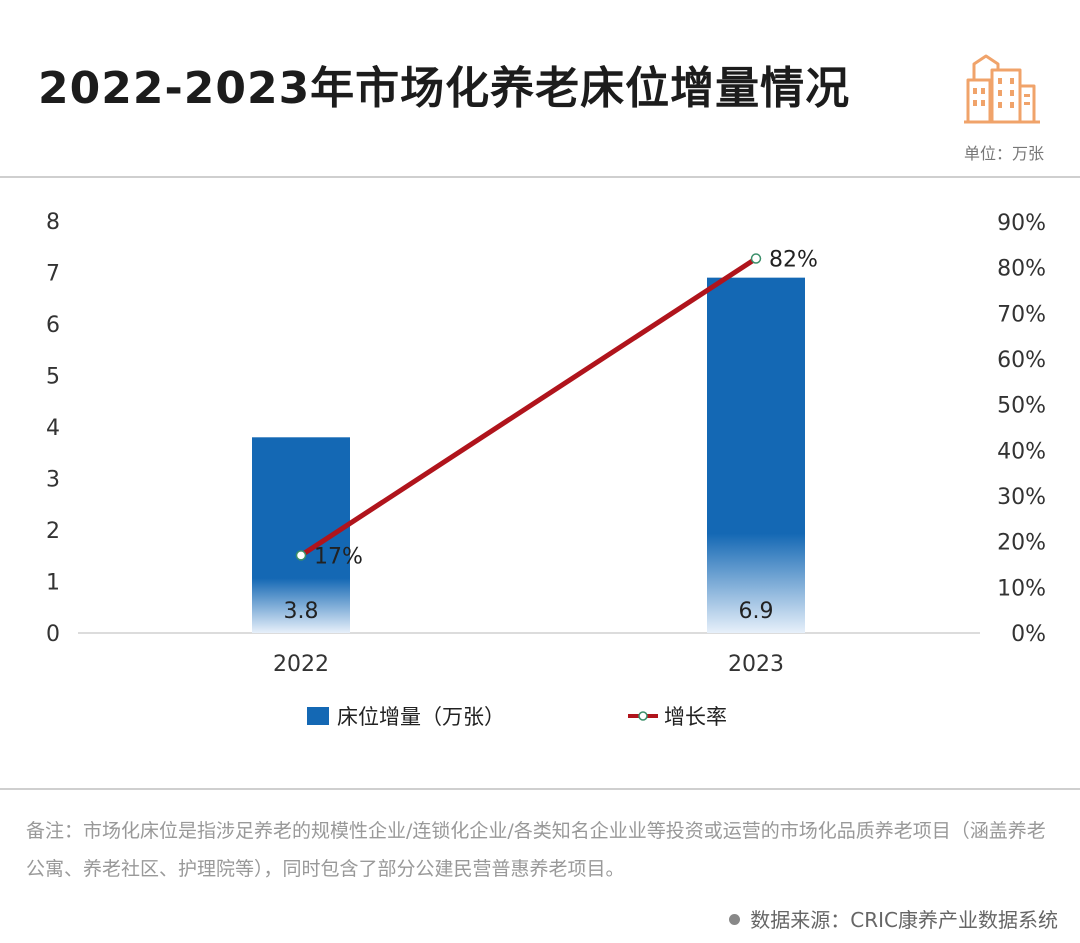  Describe the element at coordinates (53, 274) in the screenshot. I see `left-tick-label: 7` at that location.